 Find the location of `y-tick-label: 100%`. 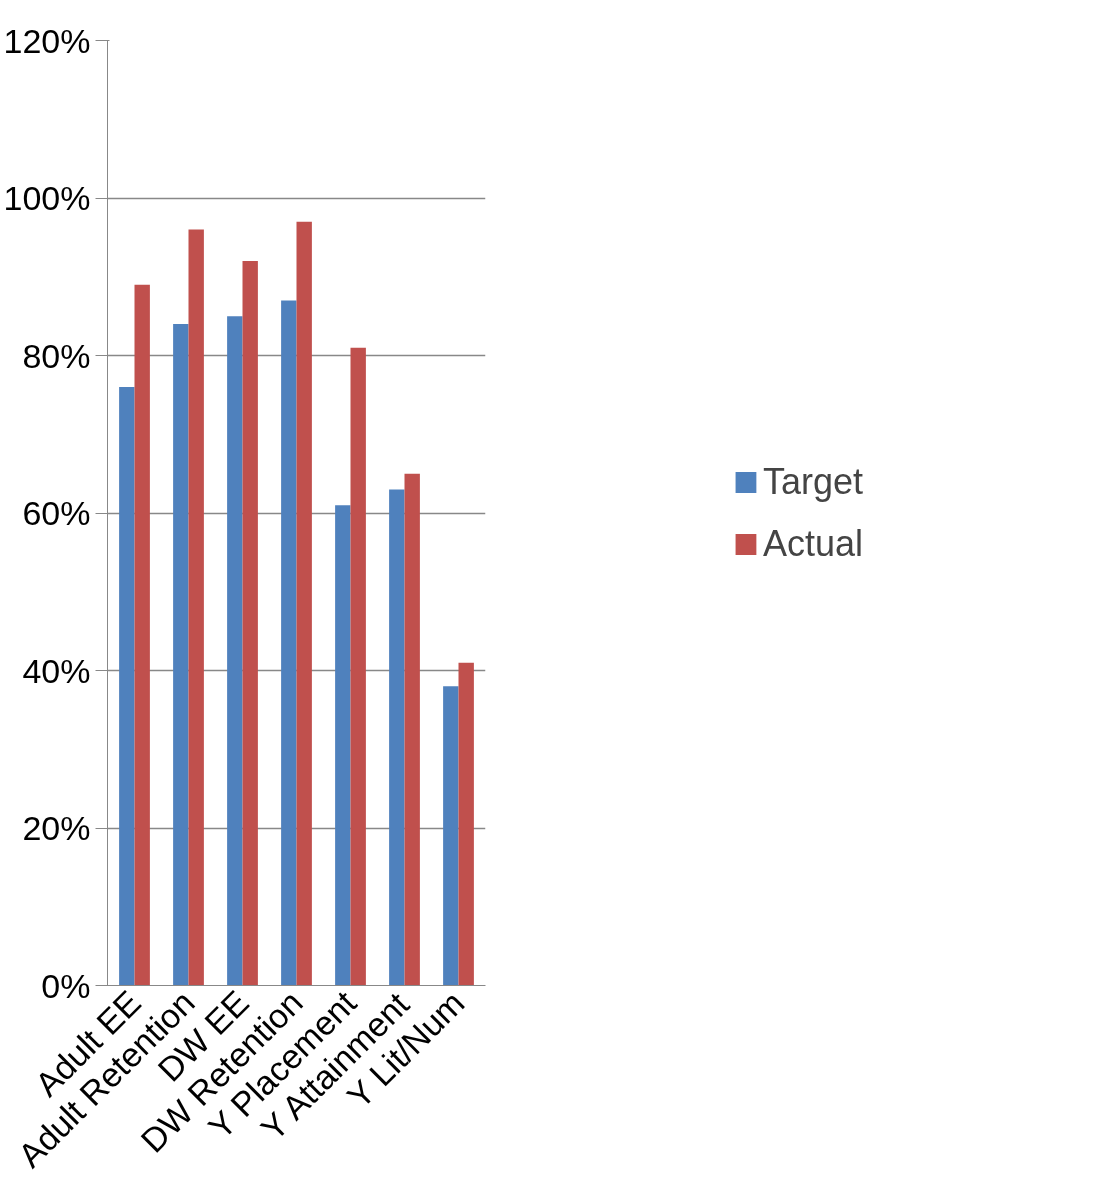

y-tick-label: 100% is located at coordinates (47, 198).